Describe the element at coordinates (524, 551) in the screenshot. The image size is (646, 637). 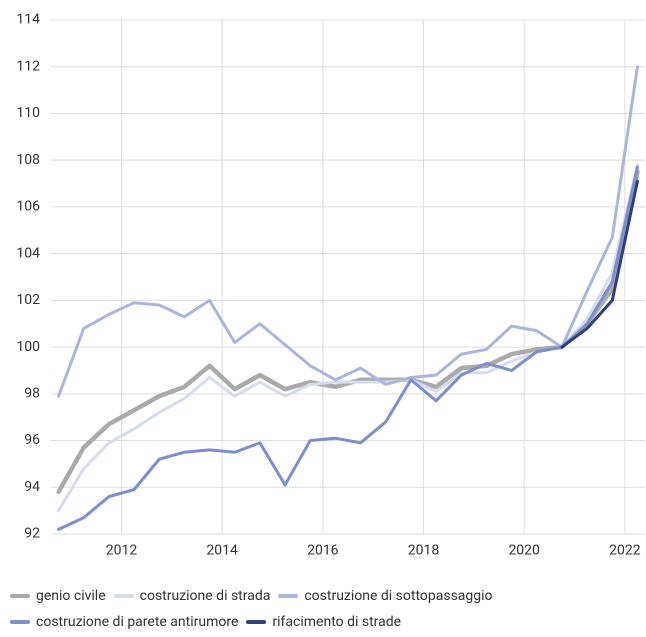
I see `x-tick-label: 2020` at that location.